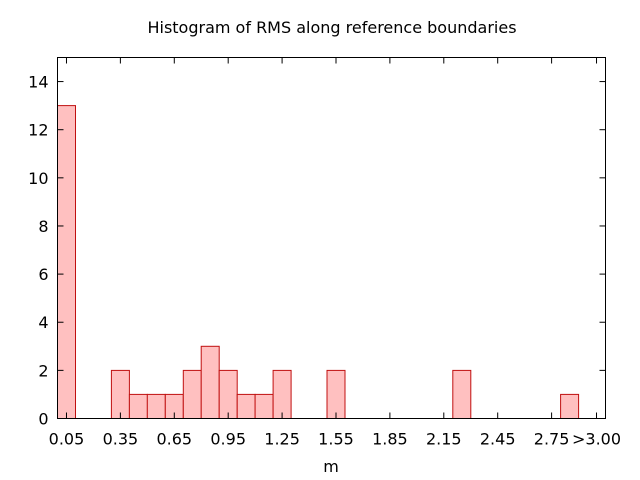 The width and height of the screenshot is (640, 480). What do you see at coordinates (174, 439) in the screenshot?
I see `x-tick-label-2: 0.65` at bounding box center [174, 439].